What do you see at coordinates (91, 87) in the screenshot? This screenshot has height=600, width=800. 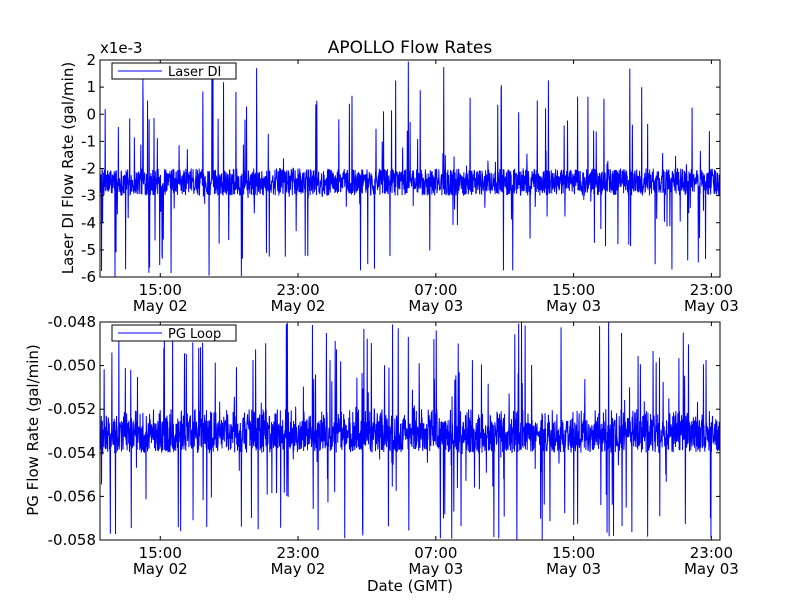 I see `y-tick-label: 1` at bounding box center [91, 87].